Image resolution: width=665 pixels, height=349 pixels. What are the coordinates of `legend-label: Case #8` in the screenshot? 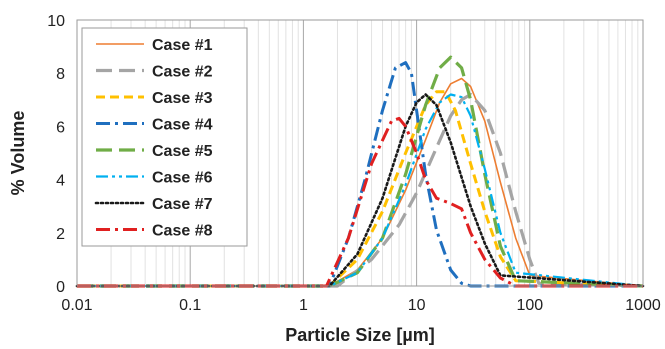 It's located at (182, 231).